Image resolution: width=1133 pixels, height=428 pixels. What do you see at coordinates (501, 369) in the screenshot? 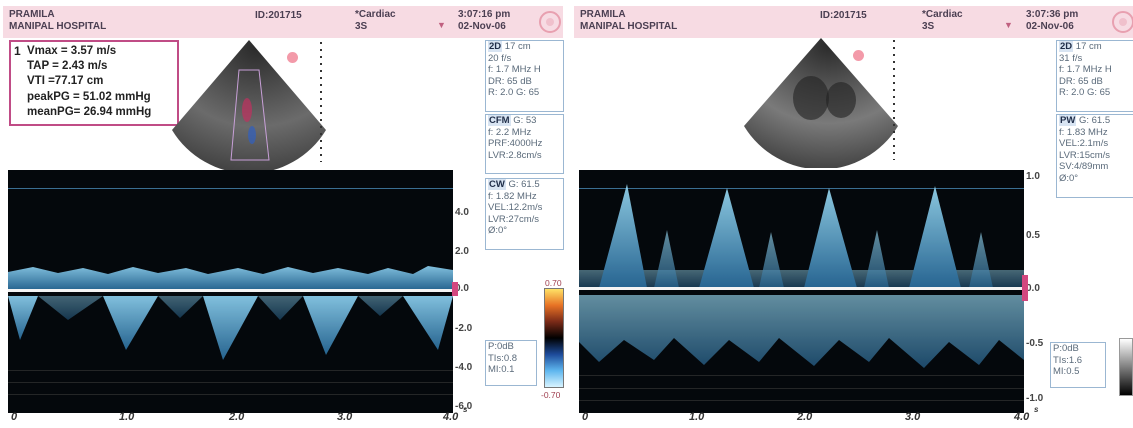
I see `mi-value: MI:0.1` at bounding box center [501, 369].